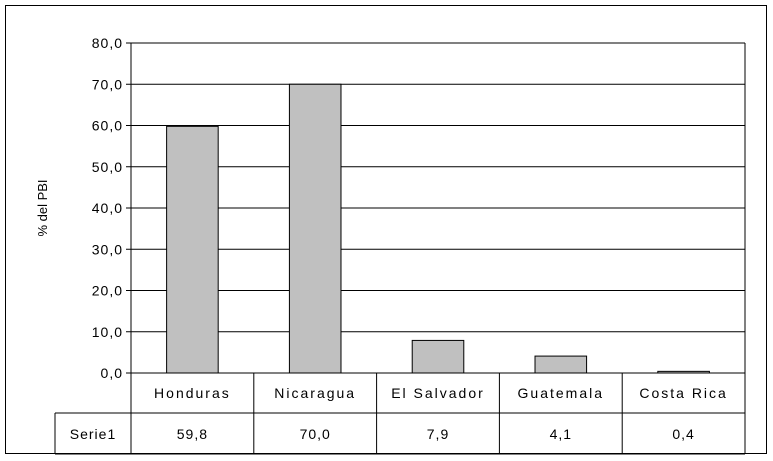 Image resolution: width=773 pixels, height=461 pixels. Describe the element at coordinates (192, 249) in the screenshot. I see `bar-honduras` at that location.